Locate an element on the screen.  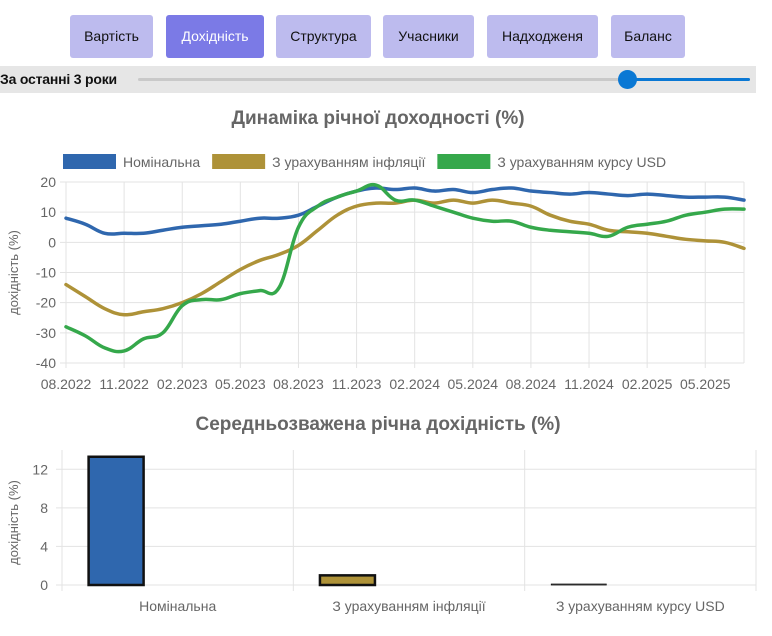
chart-title: Динаміка річної доходності (%) is located at coordinates (377, 118).